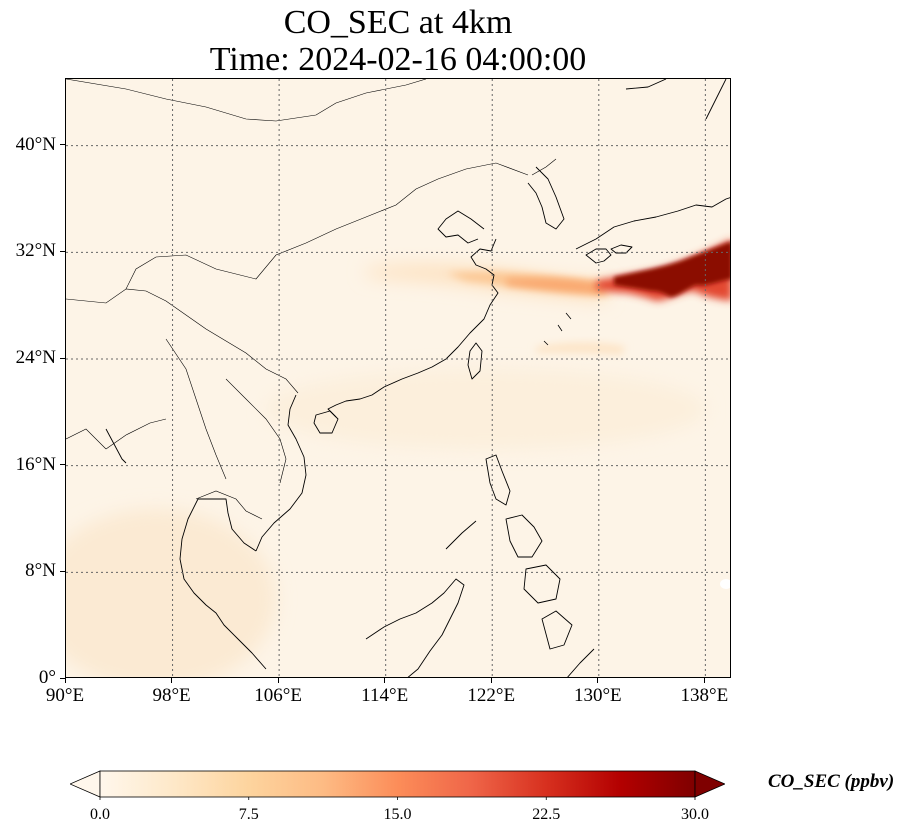 This screenshot has height=836, width=916. I want to click on coast-north, so click(646, 84).